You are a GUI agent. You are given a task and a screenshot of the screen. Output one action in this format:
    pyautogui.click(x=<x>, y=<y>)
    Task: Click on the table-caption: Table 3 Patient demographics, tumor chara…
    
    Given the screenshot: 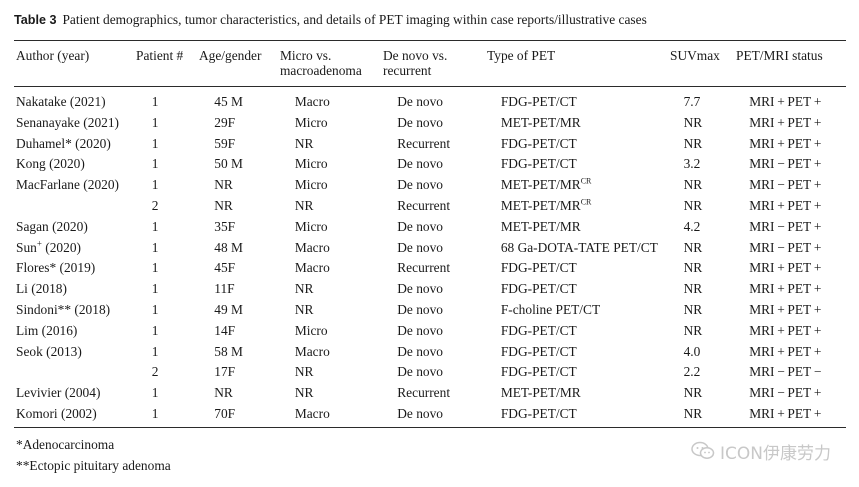 What is the action you would take?
    pyautogui.click(x=330, y=20)
    